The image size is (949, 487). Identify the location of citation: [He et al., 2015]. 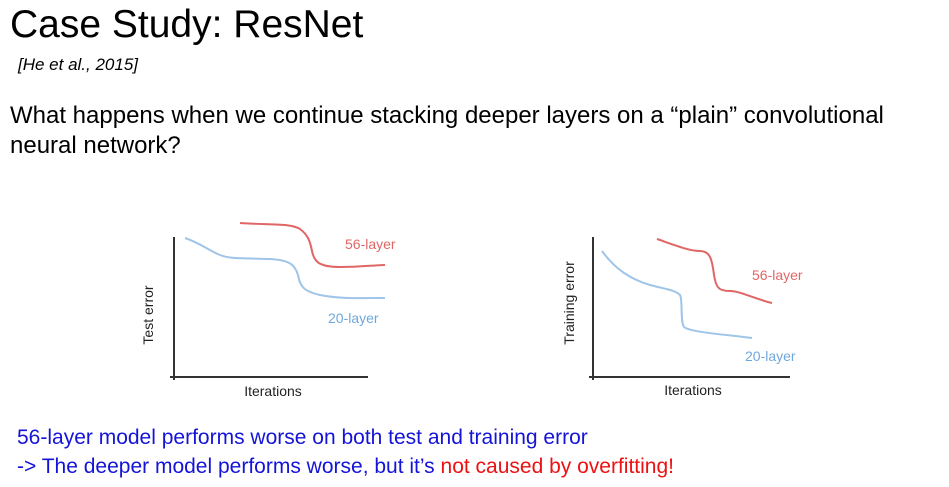
(78, 64).